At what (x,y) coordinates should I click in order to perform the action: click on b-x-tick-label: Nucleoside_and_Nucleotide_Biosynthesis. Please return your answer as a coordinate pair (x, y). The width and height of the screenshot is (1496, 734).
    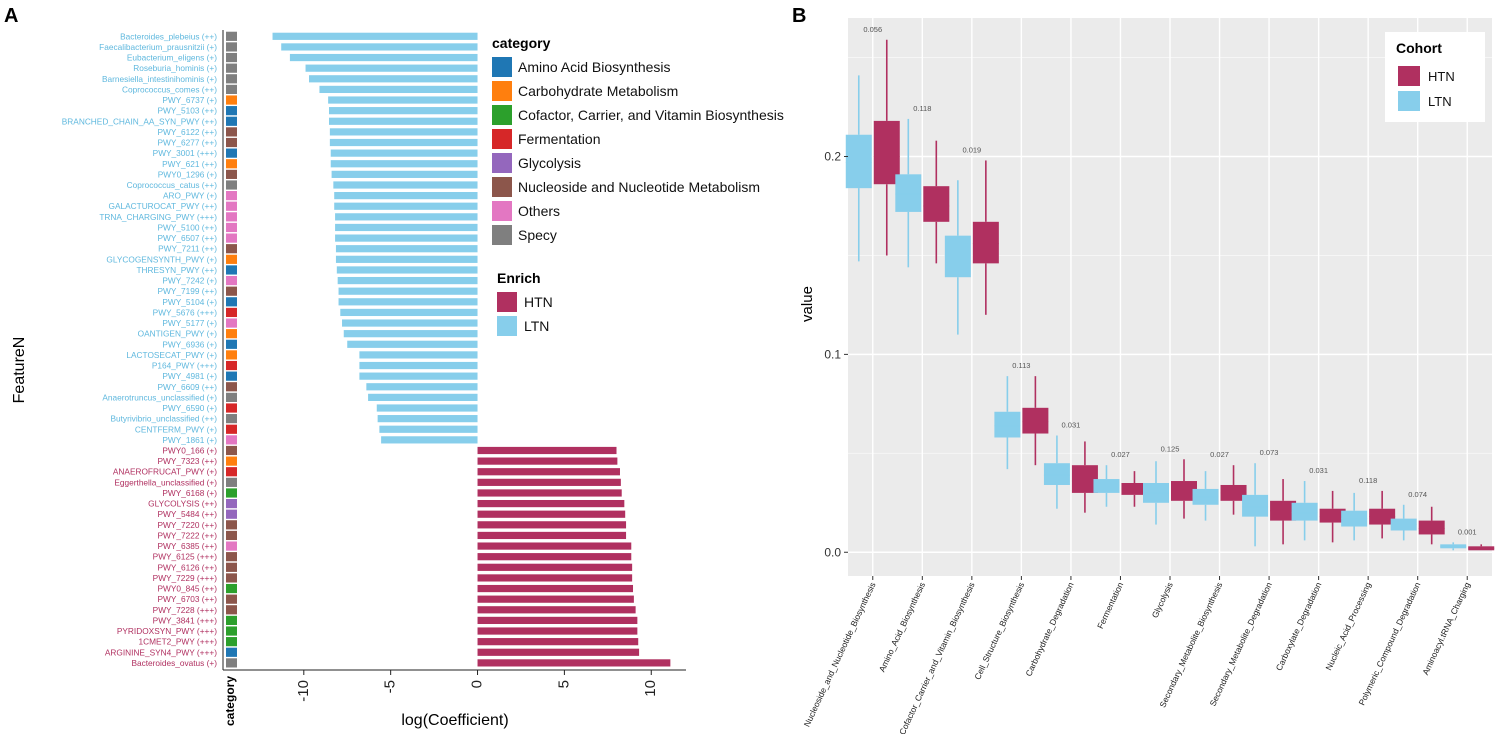
    Looking at the image, I should click on (840, 655).